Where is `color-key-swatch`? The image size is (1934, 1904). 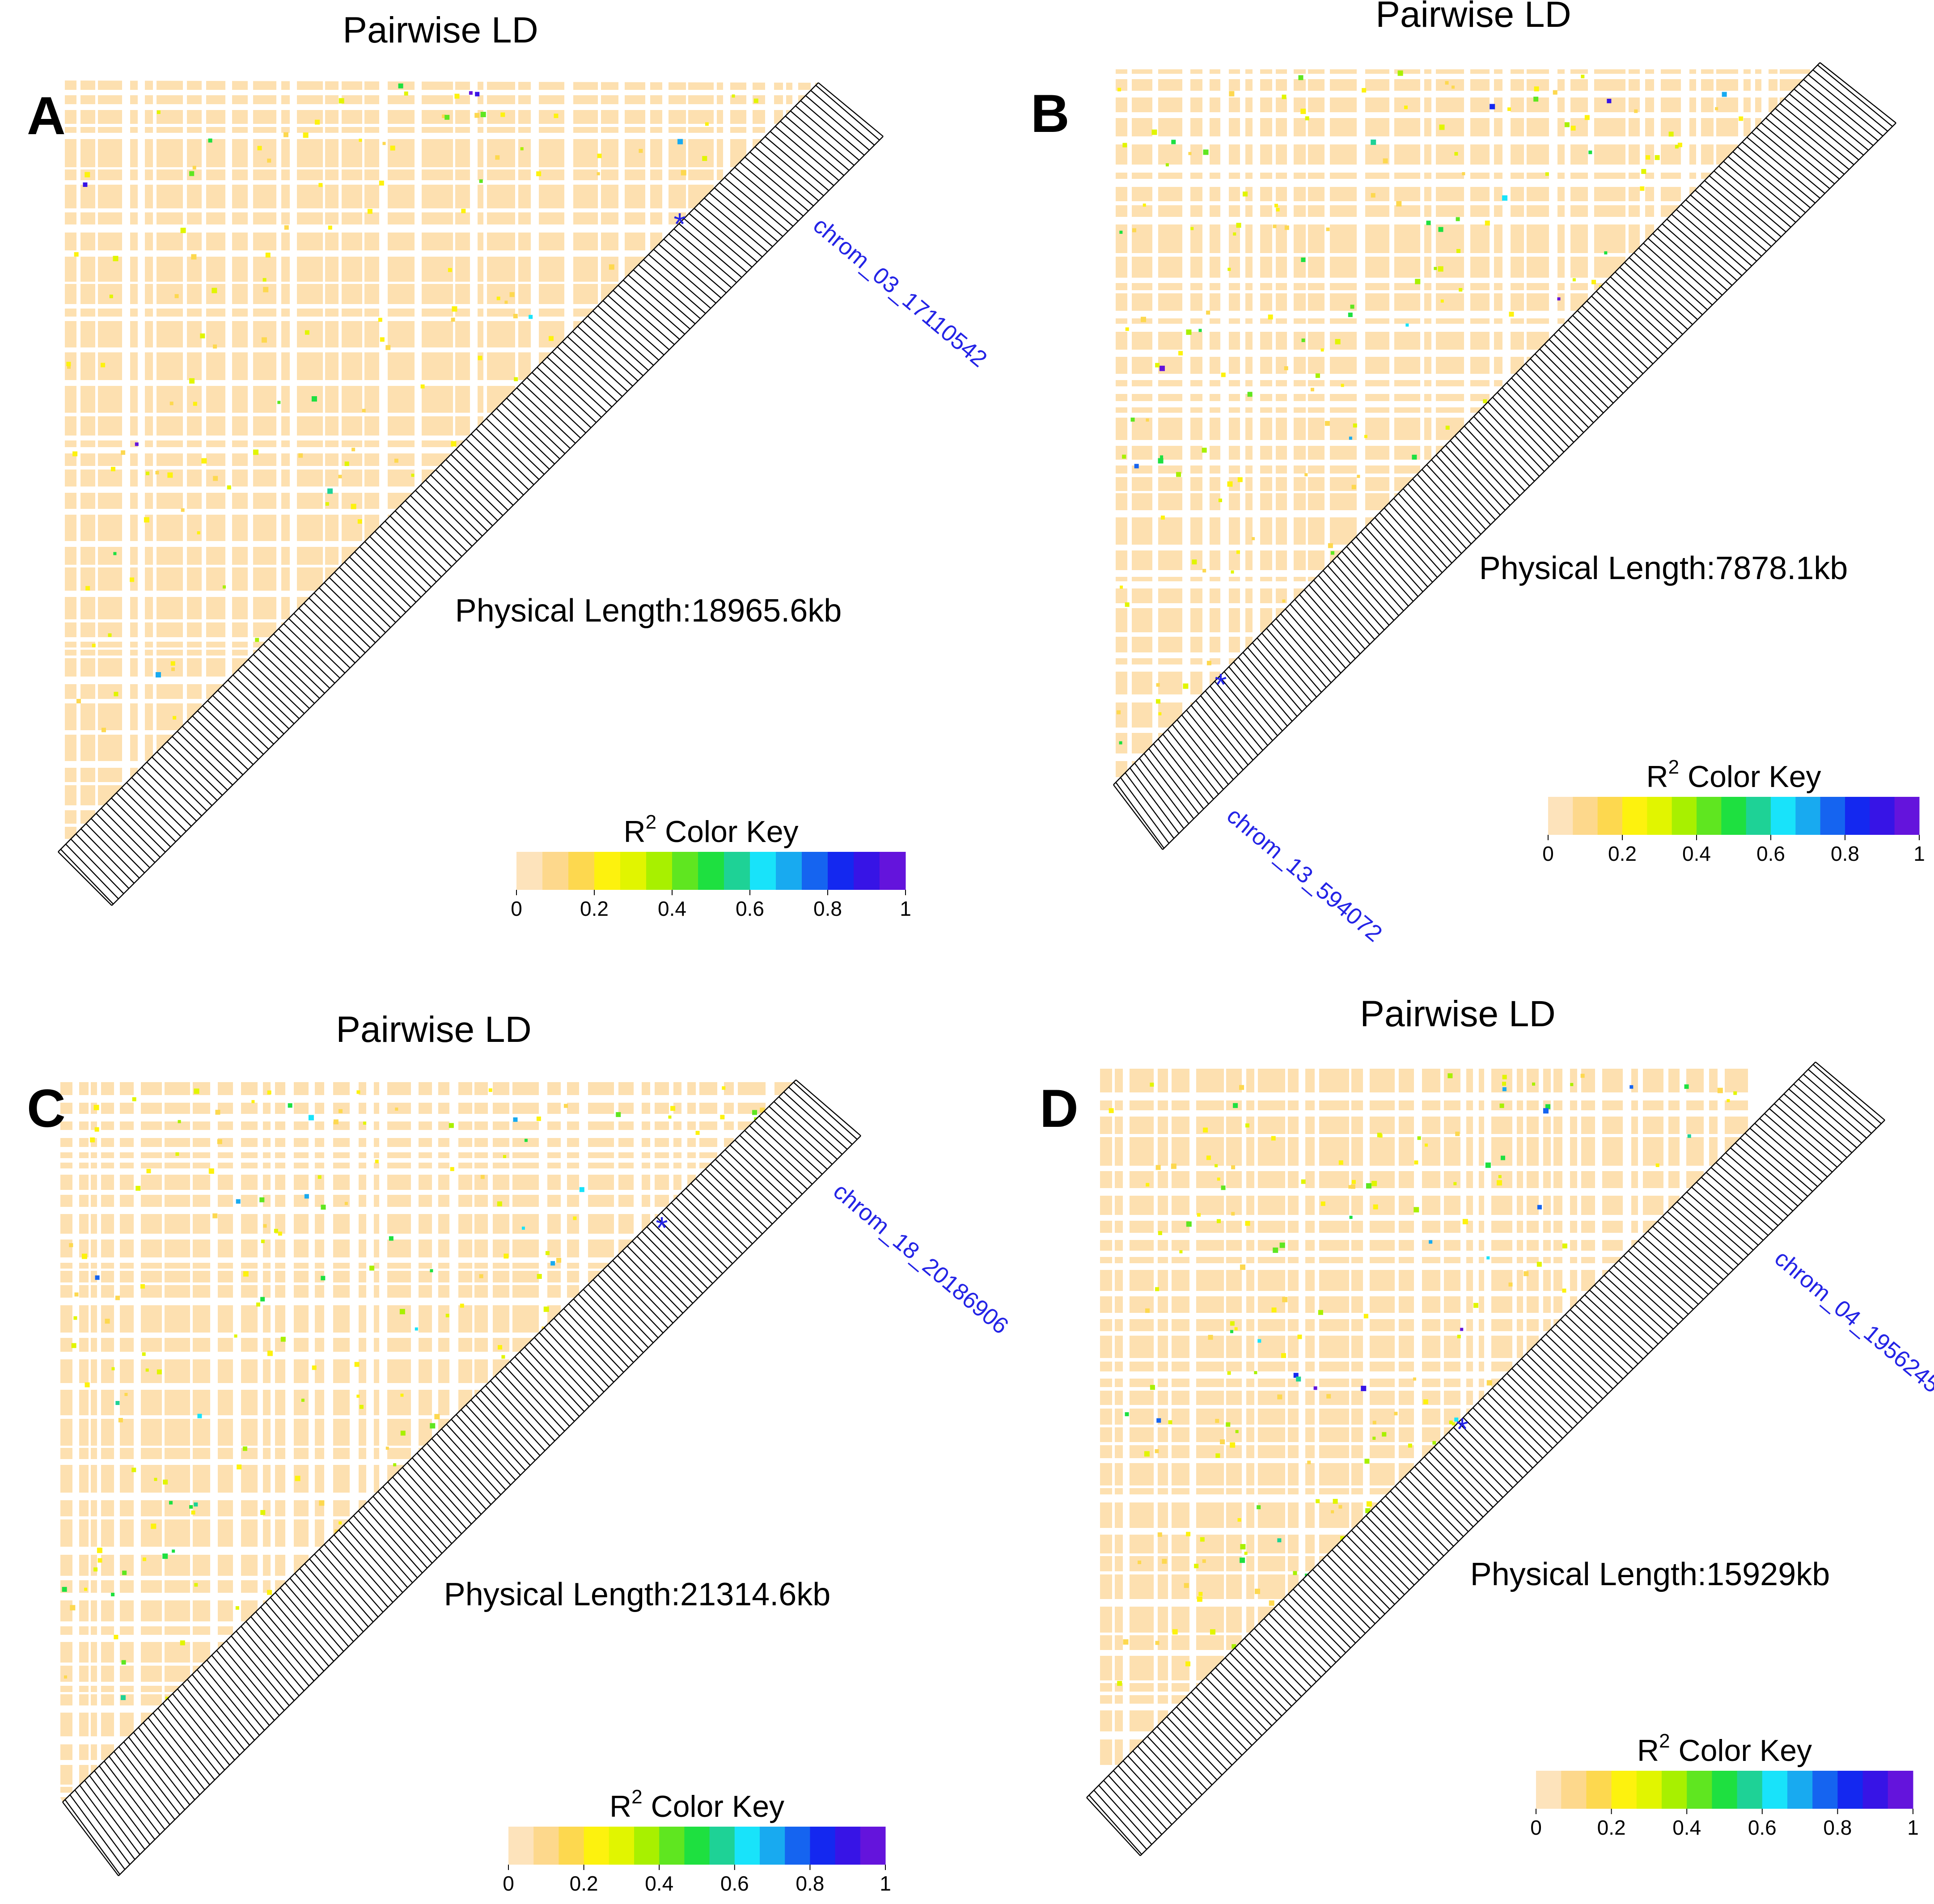 color-key-swatch is located at coordinates (1684, 816).